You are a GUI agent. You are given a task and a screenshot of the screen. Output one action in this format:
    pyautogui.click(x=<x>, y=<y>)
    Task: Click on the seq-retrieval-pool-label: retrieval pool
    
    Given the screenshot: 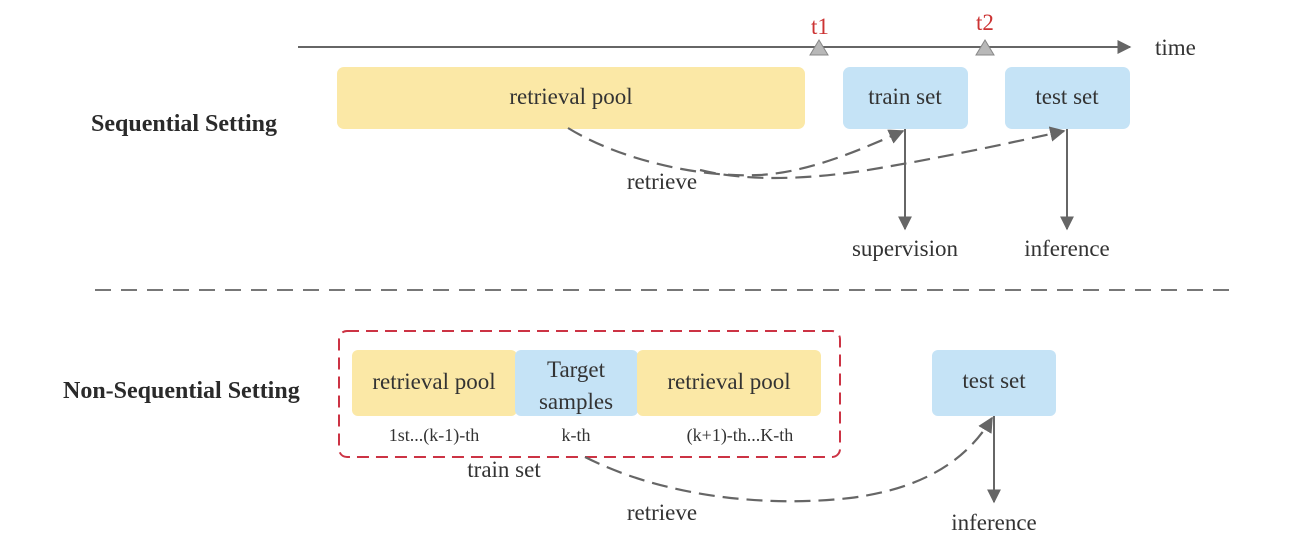 What is the action you would take?
    pyautogui.click(x=570, y=96)
    